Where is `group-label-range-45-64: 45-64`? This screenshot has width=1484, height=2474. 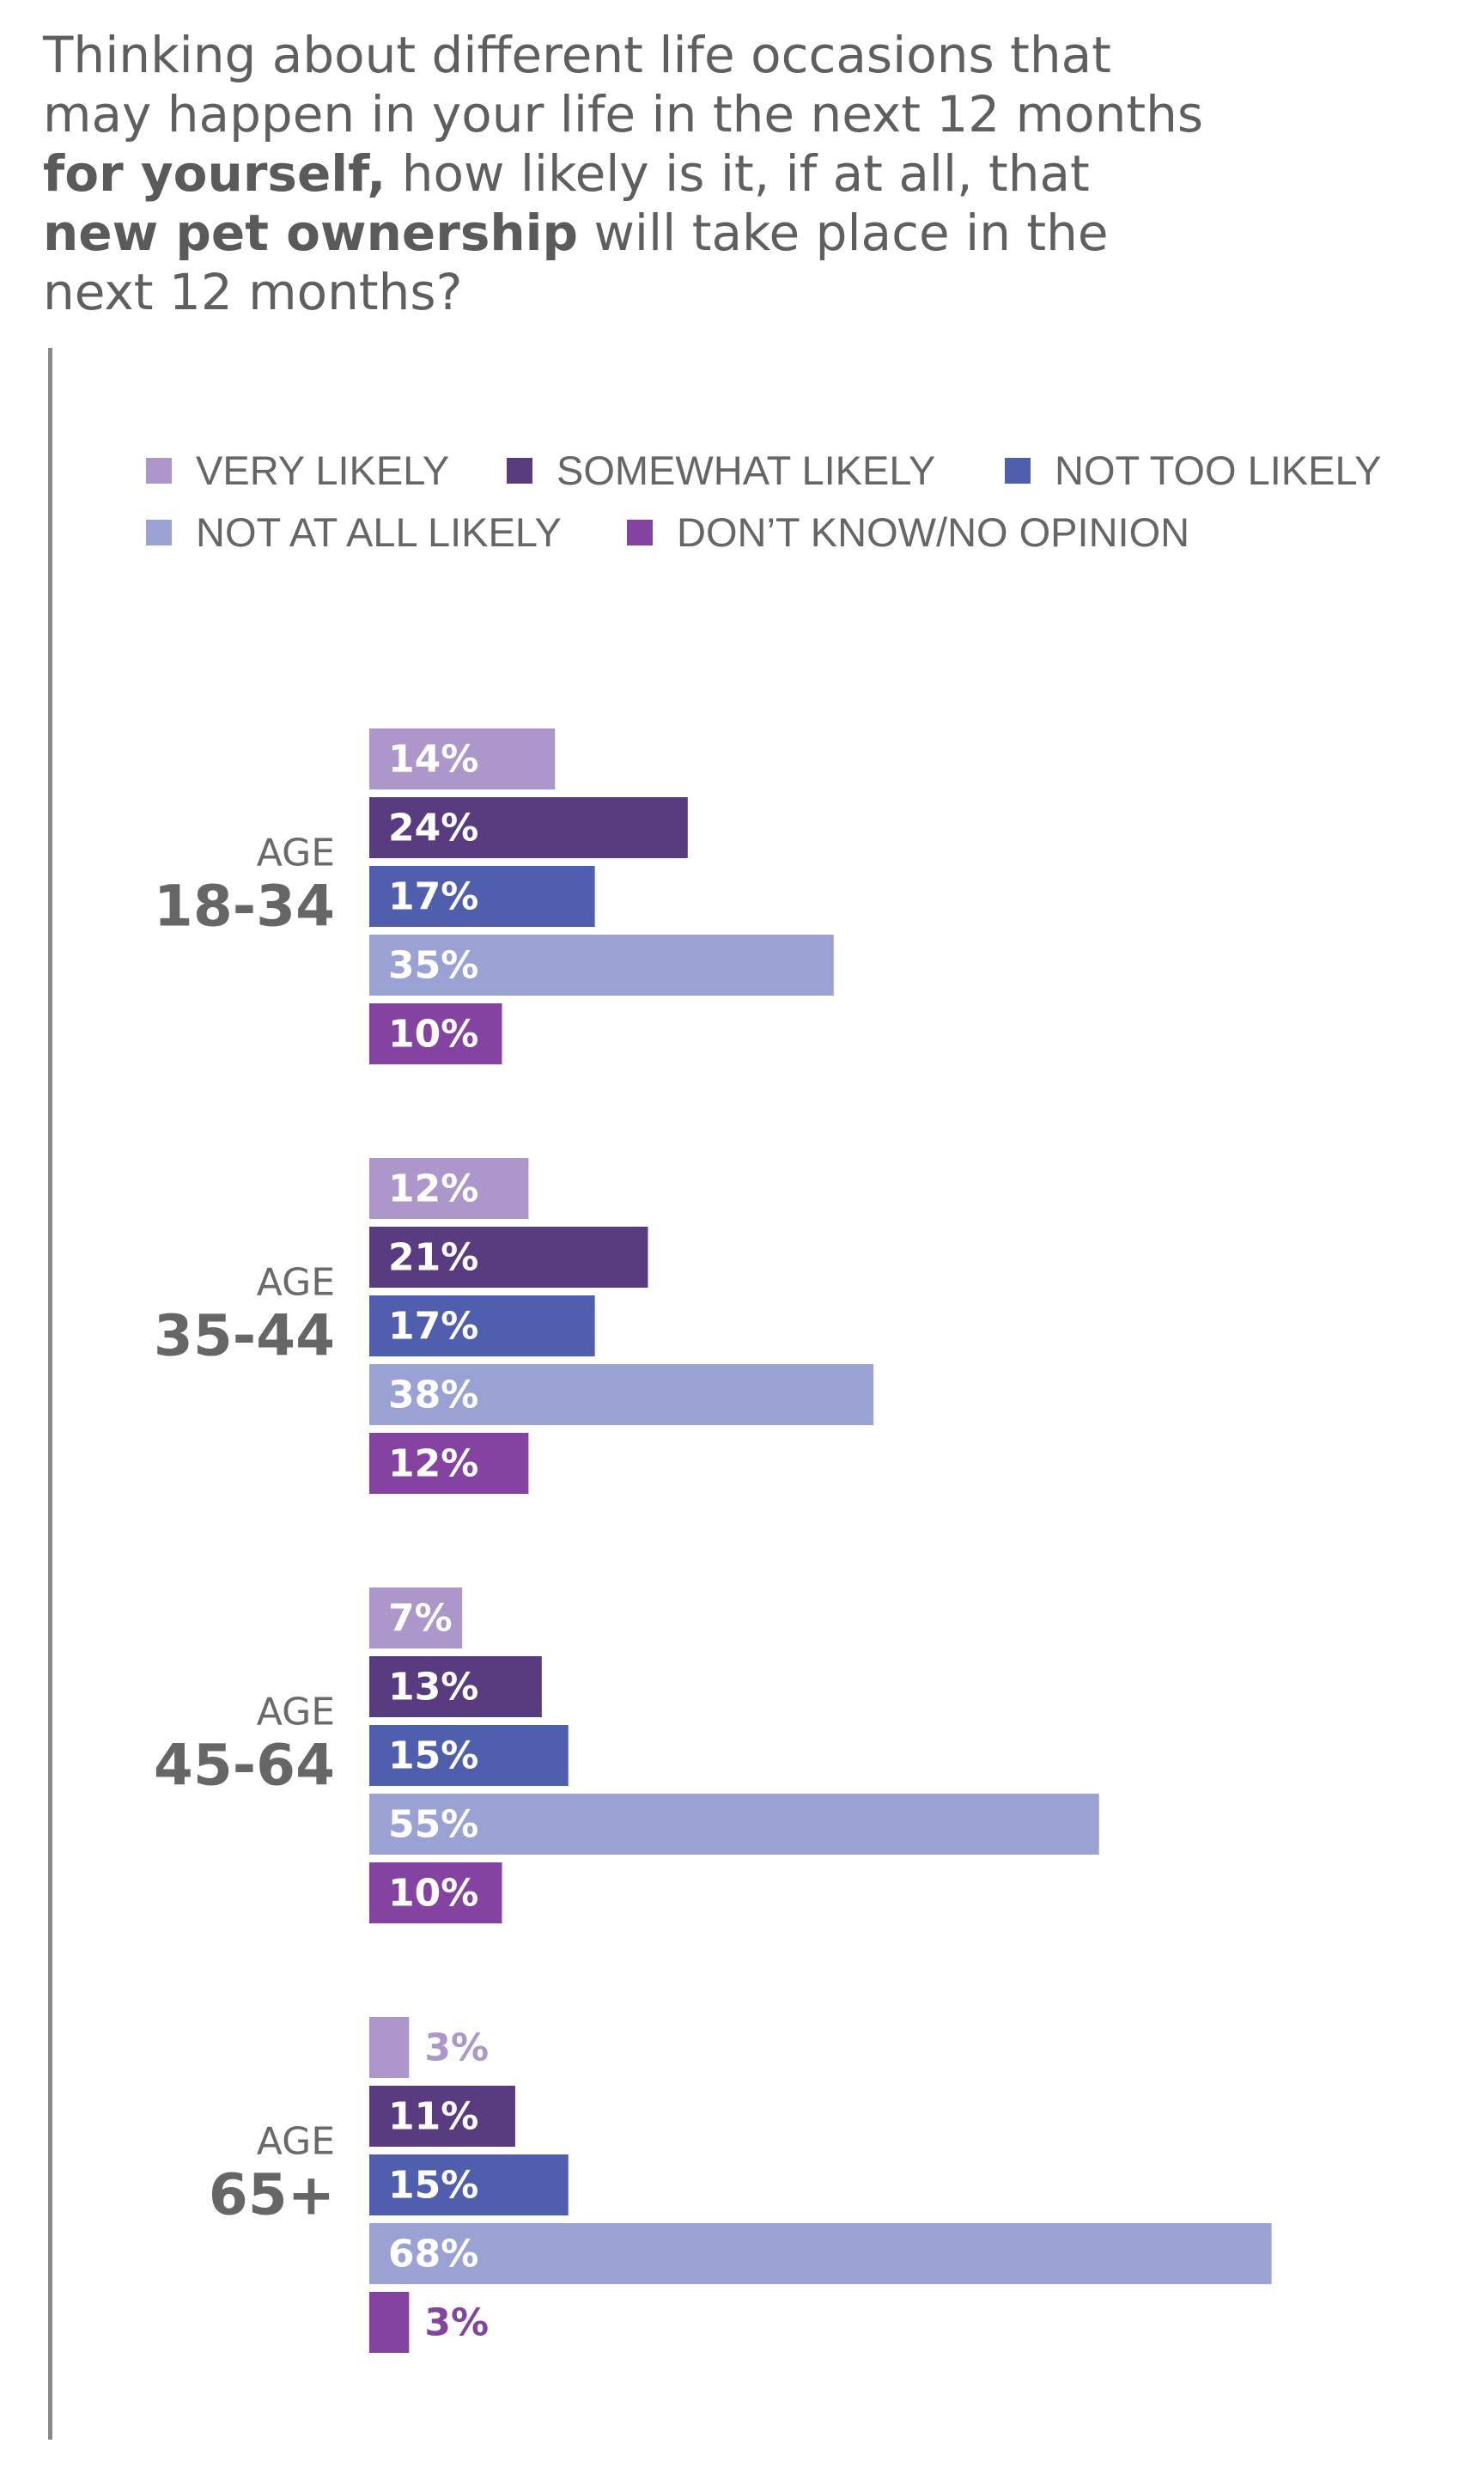 group-label-range-45-64: 45-64 is located at coordinates (244, 1766).